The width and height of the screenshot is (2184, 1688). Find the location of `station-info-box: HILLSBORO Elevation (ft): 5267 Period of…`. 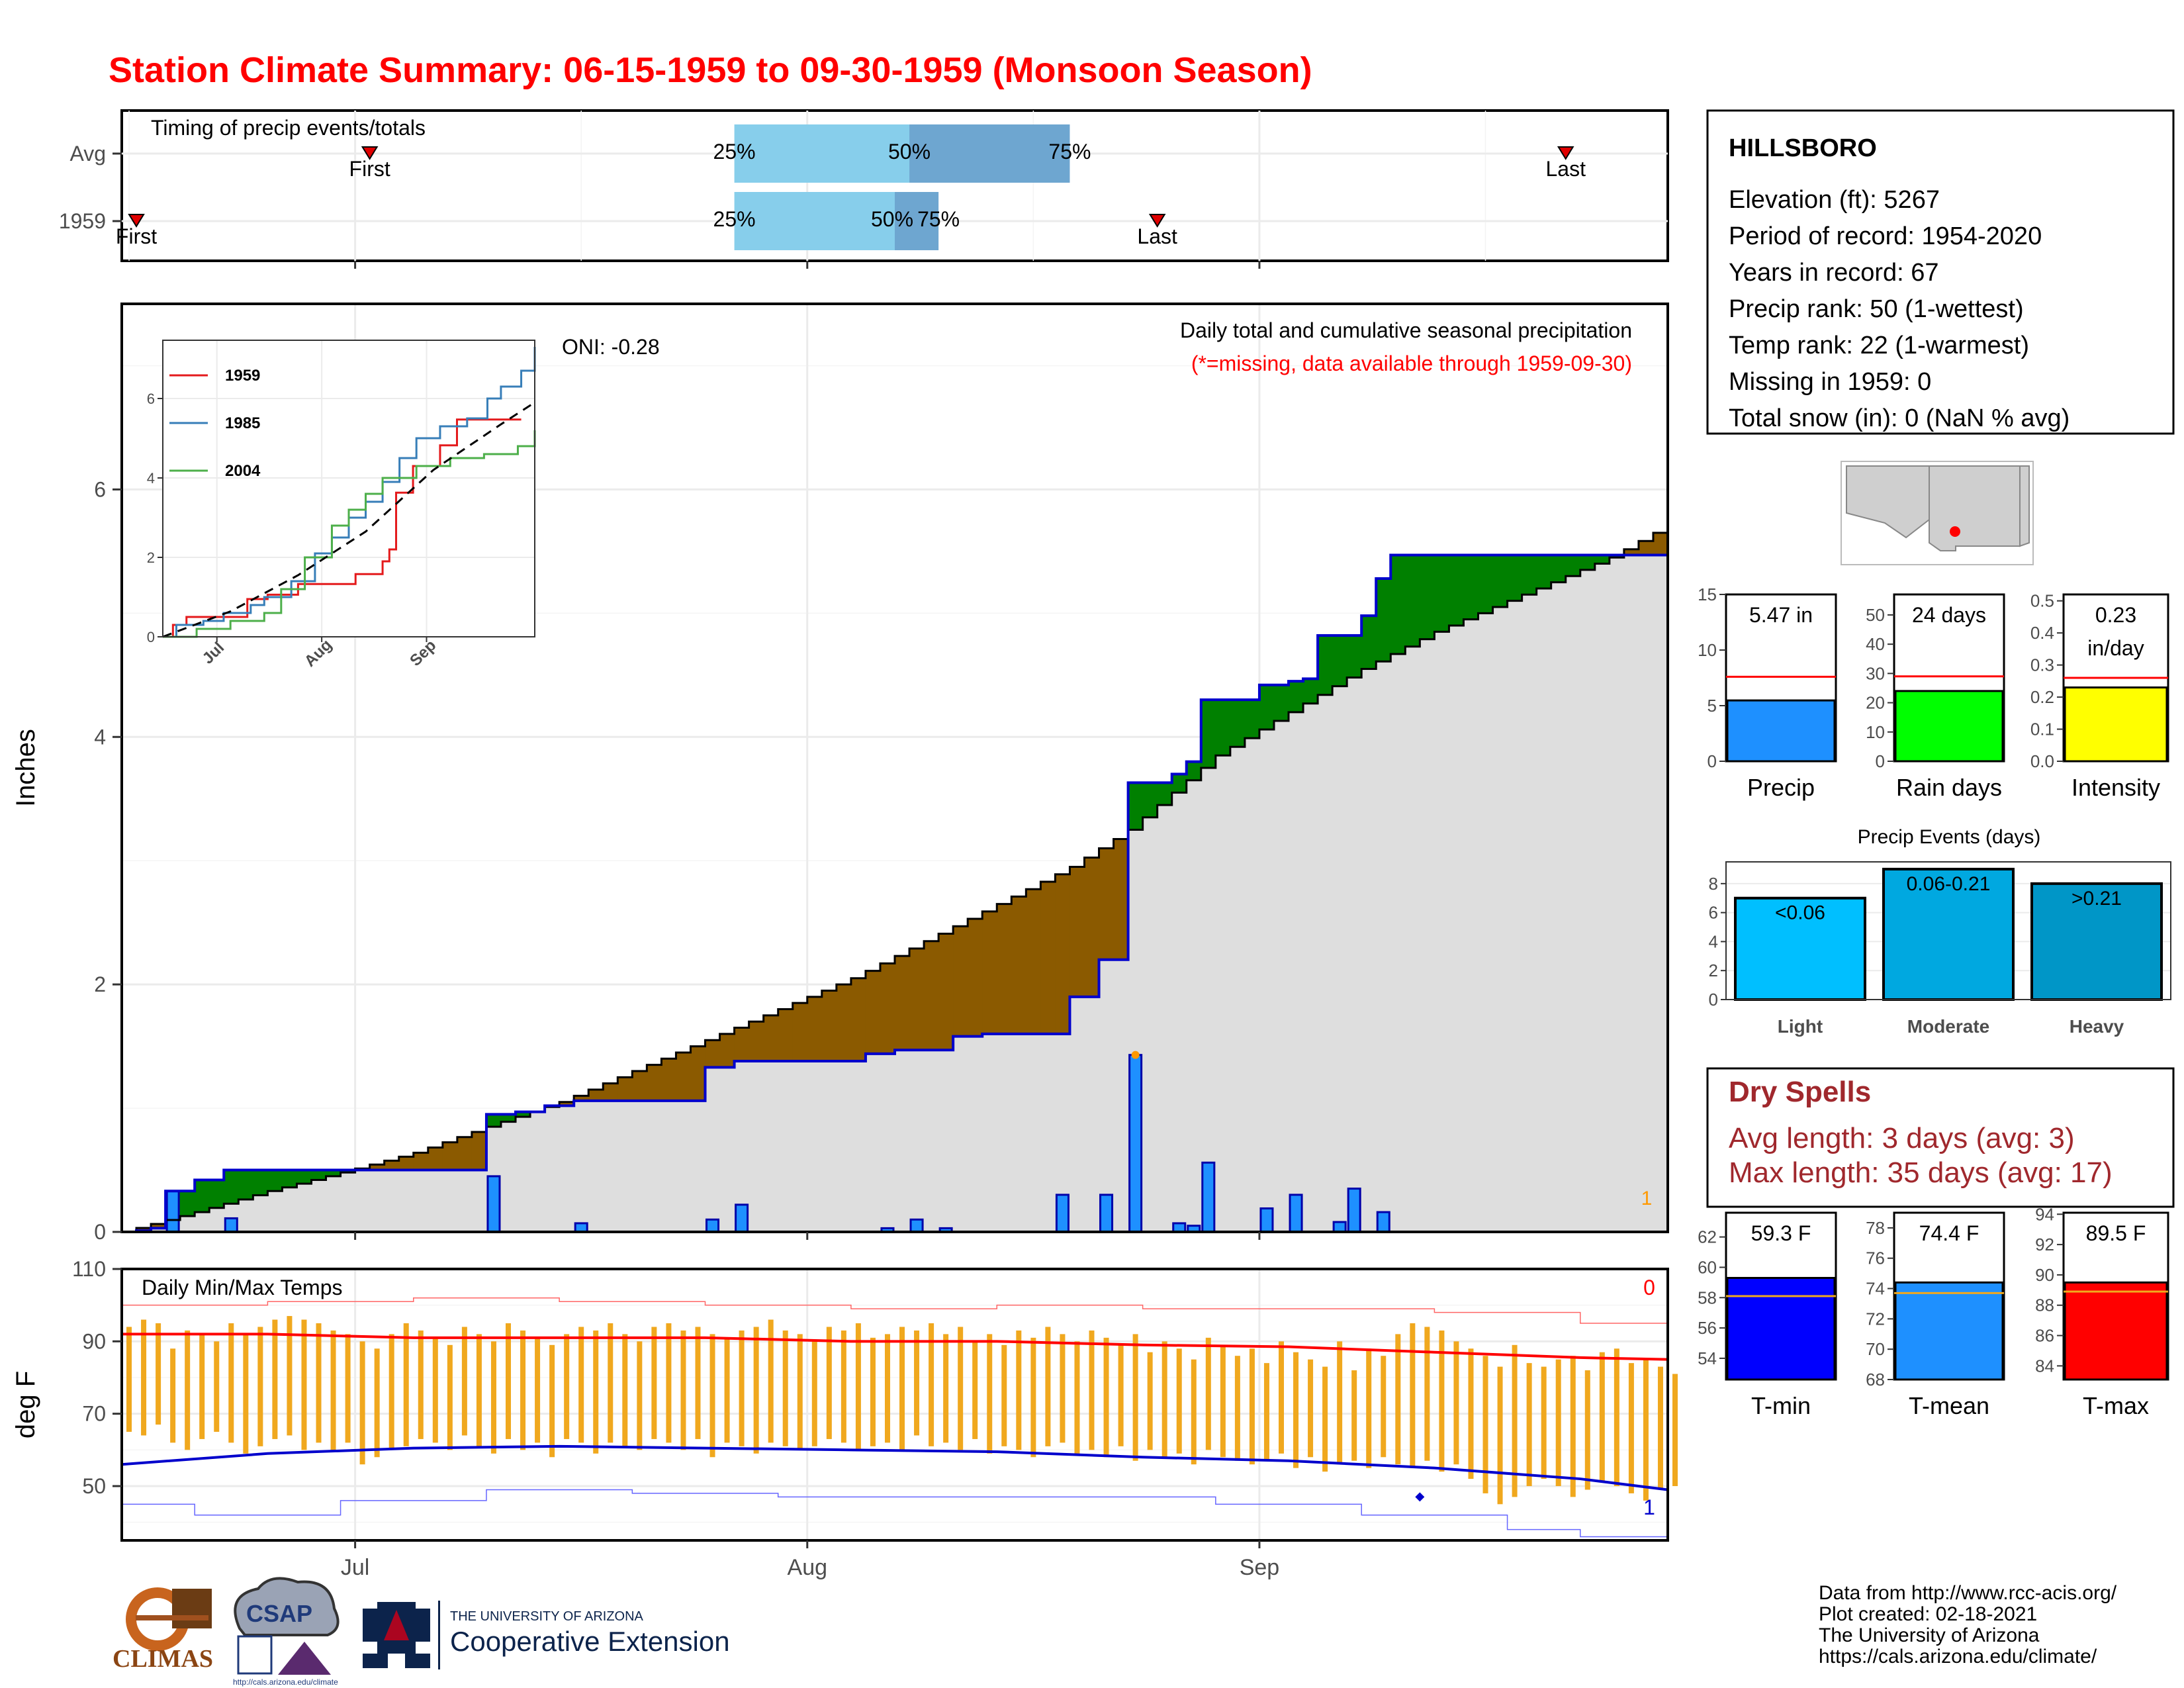

station-info-box: HILLSBORO Elevation (ft): 5267 Period of… is located at coordinates (1940, 272).